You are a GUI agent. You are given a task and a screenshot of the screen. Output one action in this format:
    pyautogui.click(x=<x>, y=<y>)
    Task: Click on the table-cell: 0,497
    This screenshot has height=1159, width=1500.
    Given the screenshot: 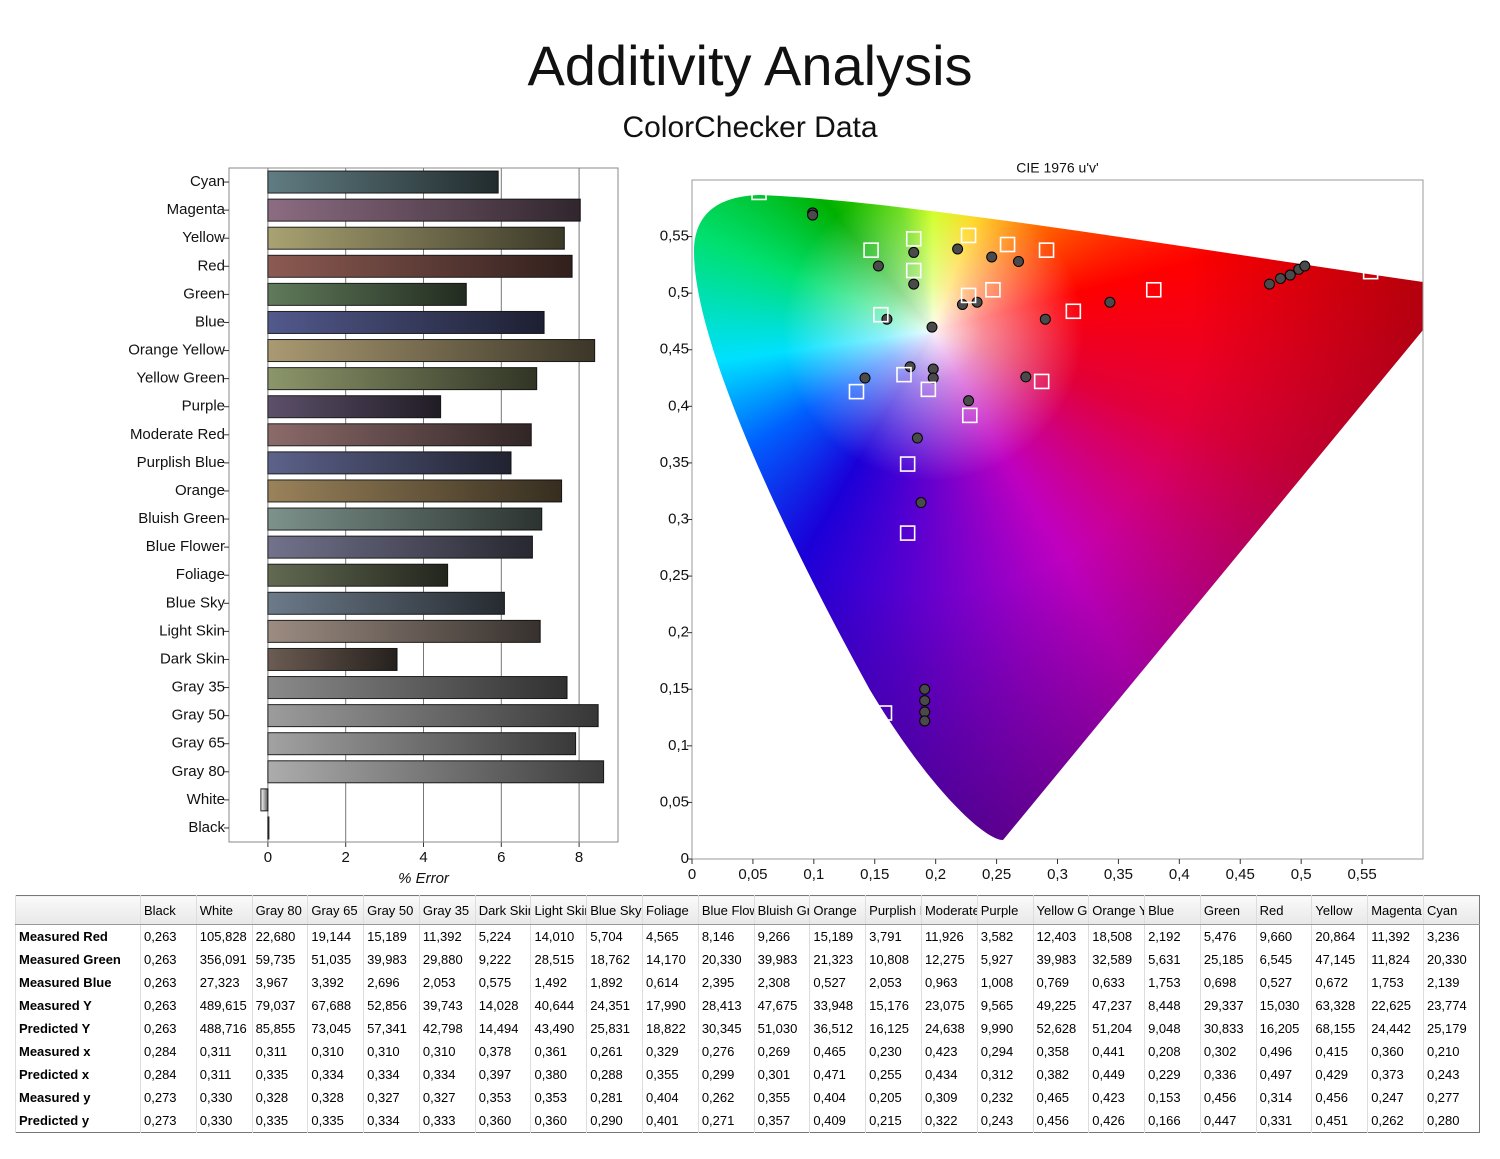 What is the action you would take?
    pyautogui.click(x=1283, y=1074)
    